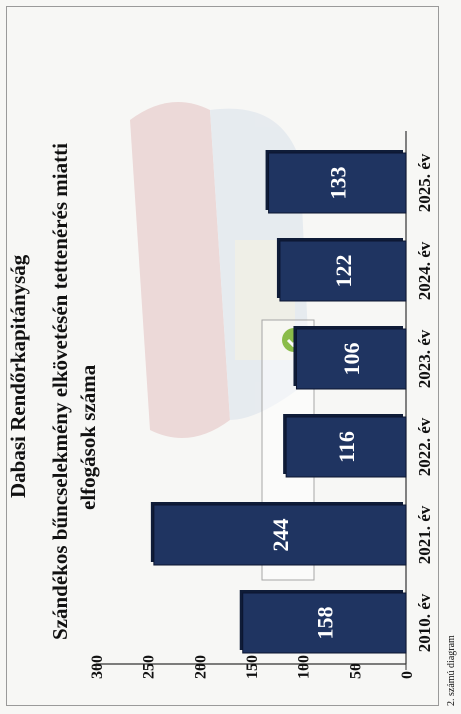 The height and width of the screenshot is (714, 461). I want to click on category-label: 2025. év, so click(424, 182).